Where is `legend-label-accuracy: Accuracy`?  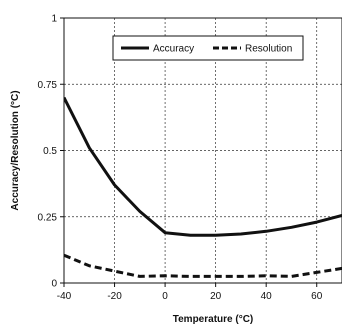
legend-label-accuracy: Accuracy is located at coordinates (173, 49).